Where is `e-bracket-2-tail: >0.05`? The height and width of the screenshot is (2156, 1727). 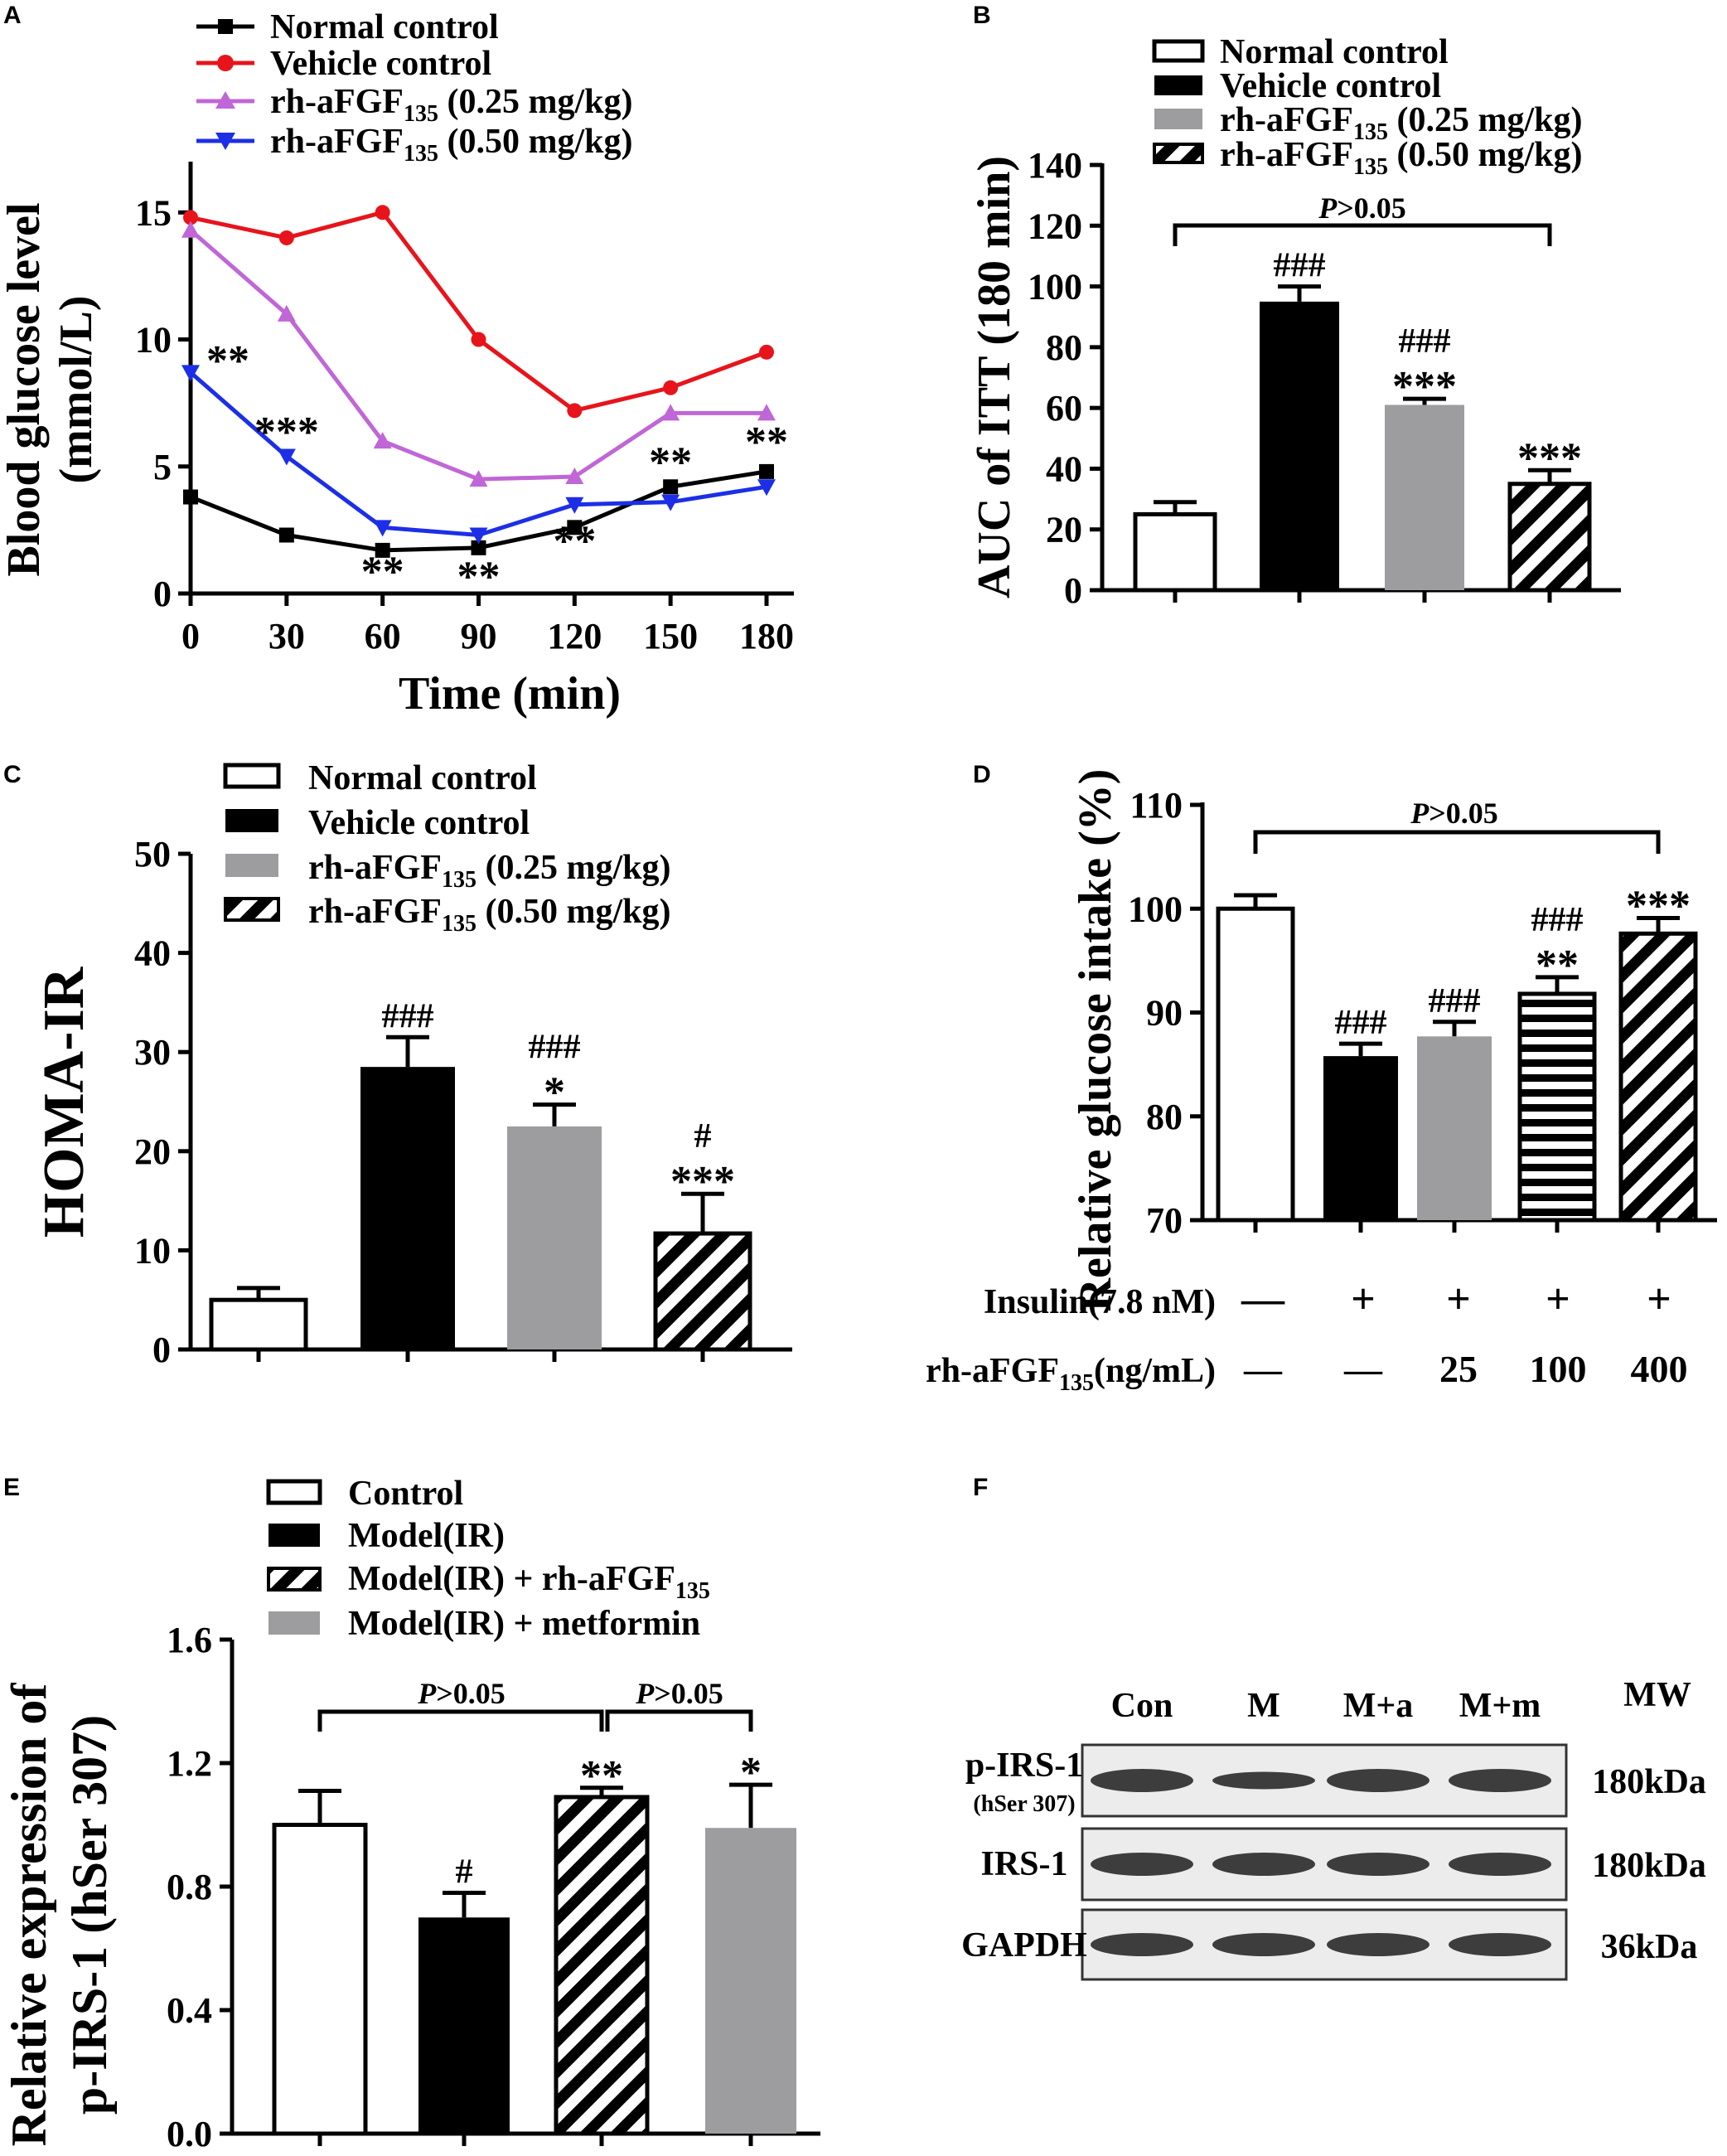
e-bracket-2-tail: >0.05 is located at coordinates (688, 1693).